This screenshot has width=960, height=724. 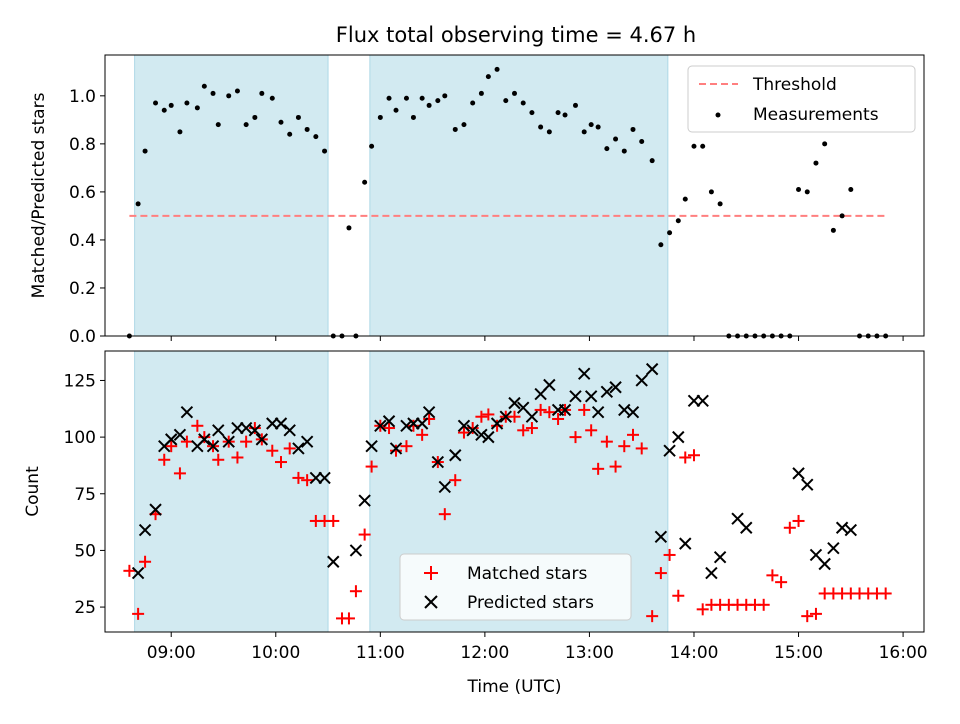 What do you see at coordinates (87, 217) in the screenshot?
I see `top-y-axis: 0.0 0.2 0.4 0.6 0.8 1.0` at bounding box center [87, 217].